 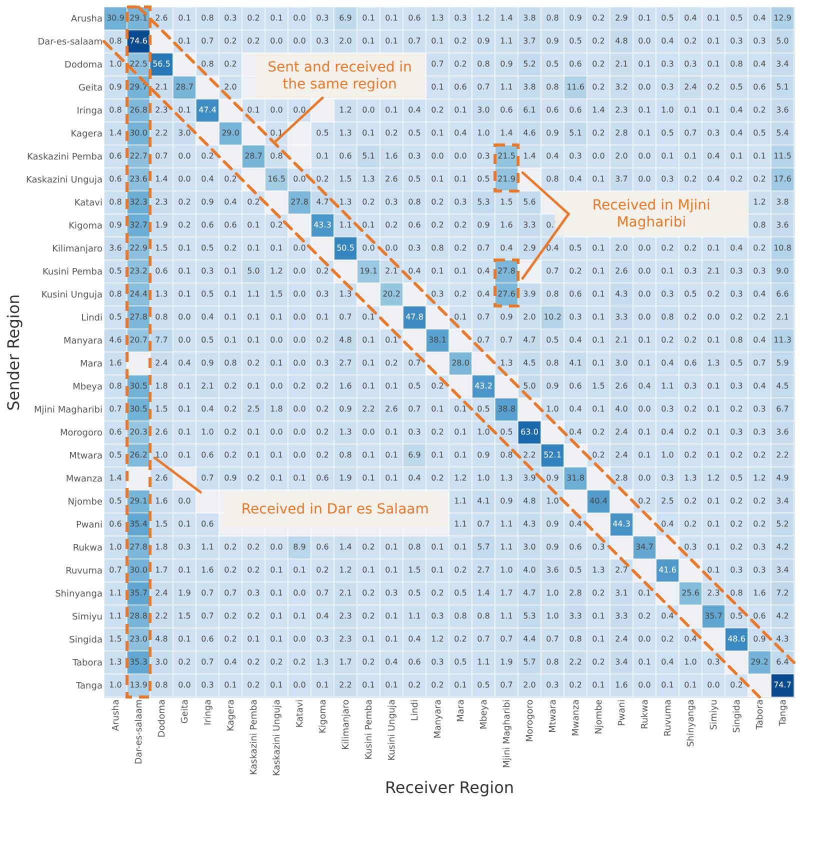 What do you see at coordinates (185, 712) in the screenshot?
I see `x-tick-label: Geita` at bounding box center [185, 712].